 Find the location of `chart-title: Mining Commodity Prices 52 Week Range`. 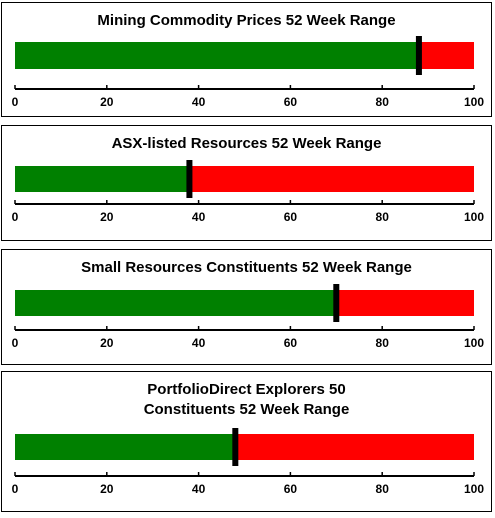

chart-title: Mining Commodity Prices 52 Week Range is located at coordinates (246, 20).